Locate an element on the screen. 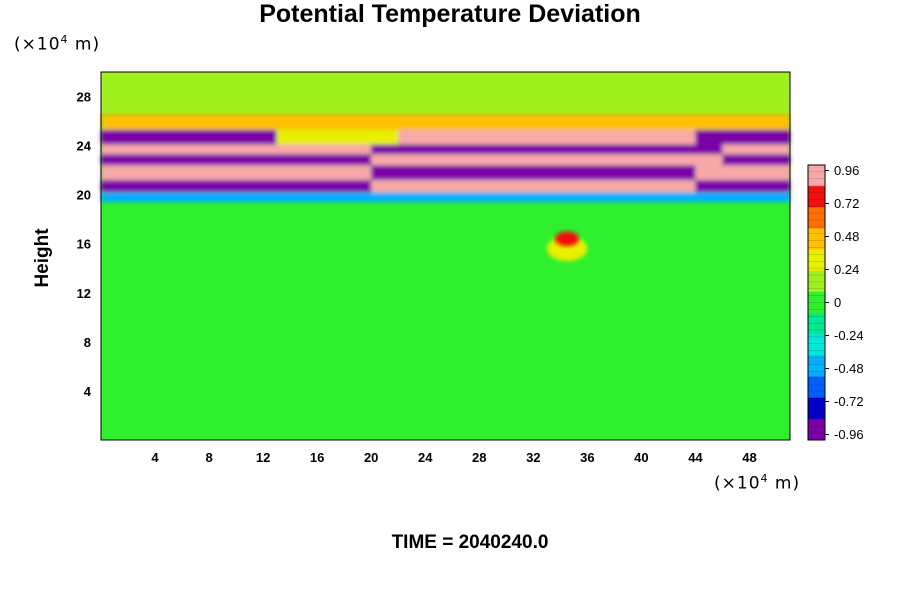 This screenshot has width=900, height=600. x-tick-label: 28 is located at coordinates (479, 457).